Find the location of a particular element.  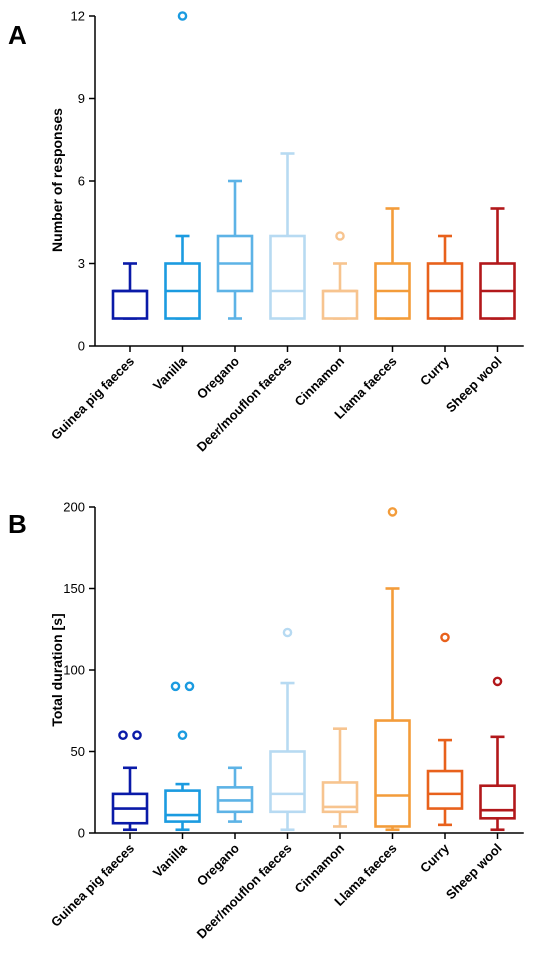

y-tick-label: 200 is located at coordinates (74, 507).